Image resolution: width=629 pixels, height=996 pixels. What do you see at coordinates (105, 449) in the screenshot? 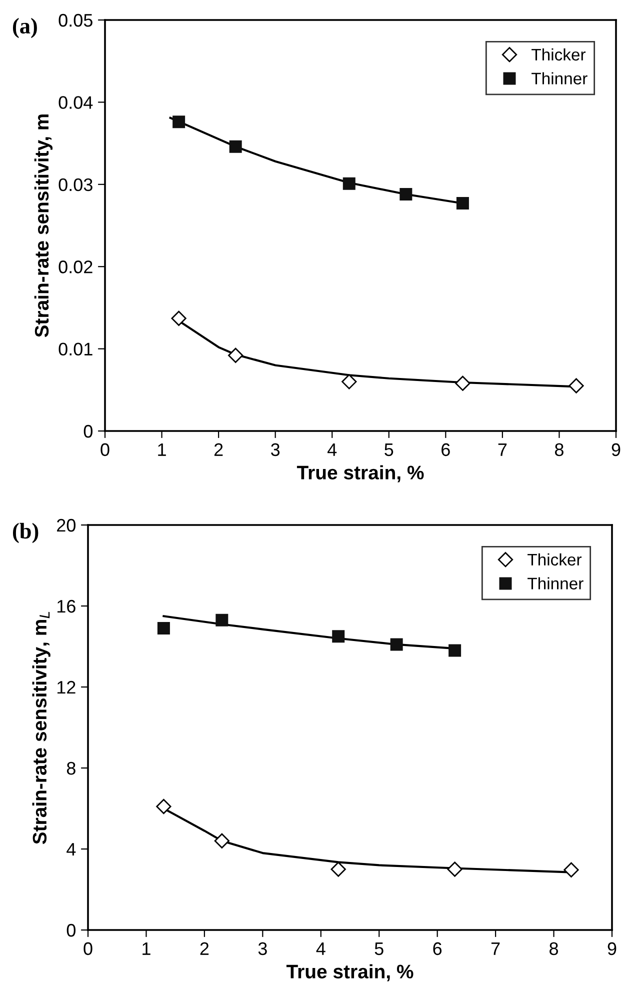
I see `x-tick-label: 0` at bounding box center [105, 449].